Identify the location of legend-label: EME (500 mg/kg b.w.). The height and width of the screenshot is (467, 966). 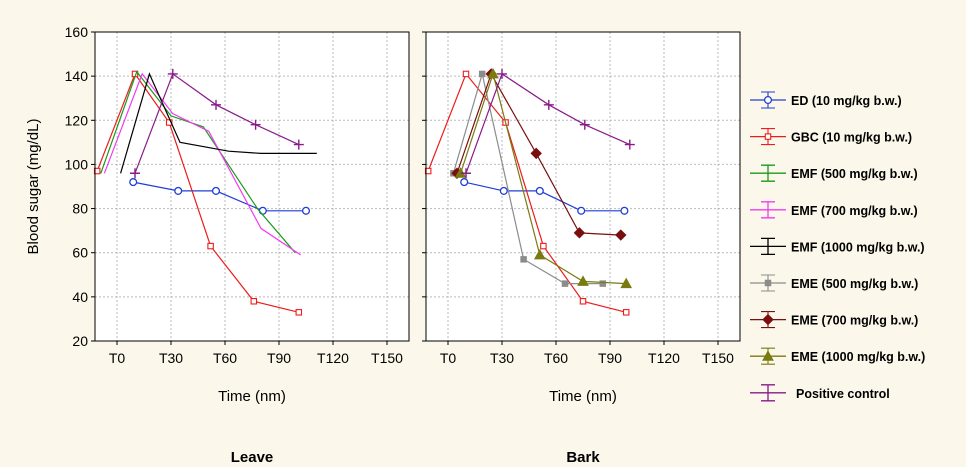
(854, 284).